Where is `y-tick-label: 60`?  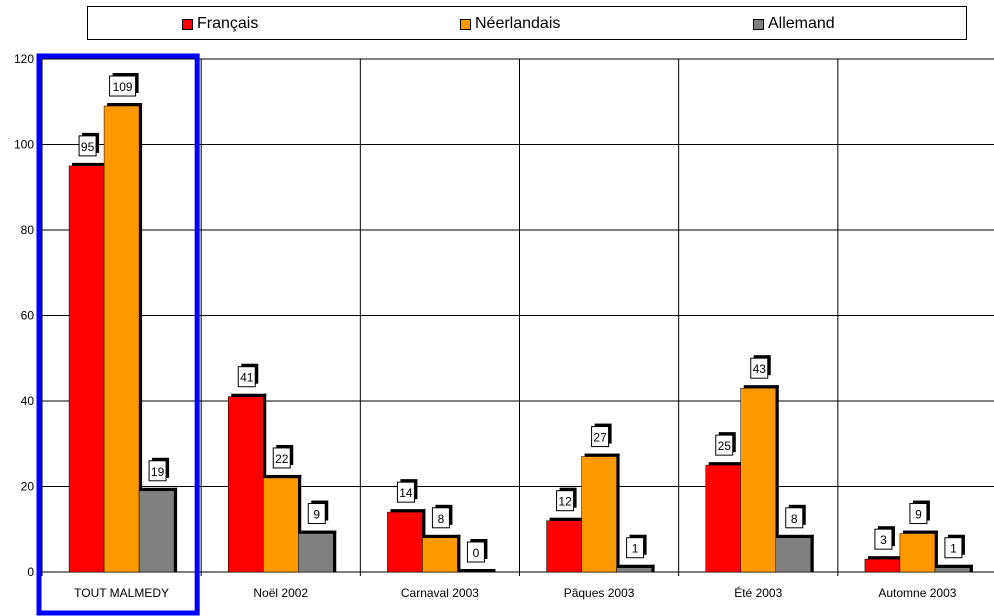
y-tick-label: 60 is located at coordinates (28, 316).